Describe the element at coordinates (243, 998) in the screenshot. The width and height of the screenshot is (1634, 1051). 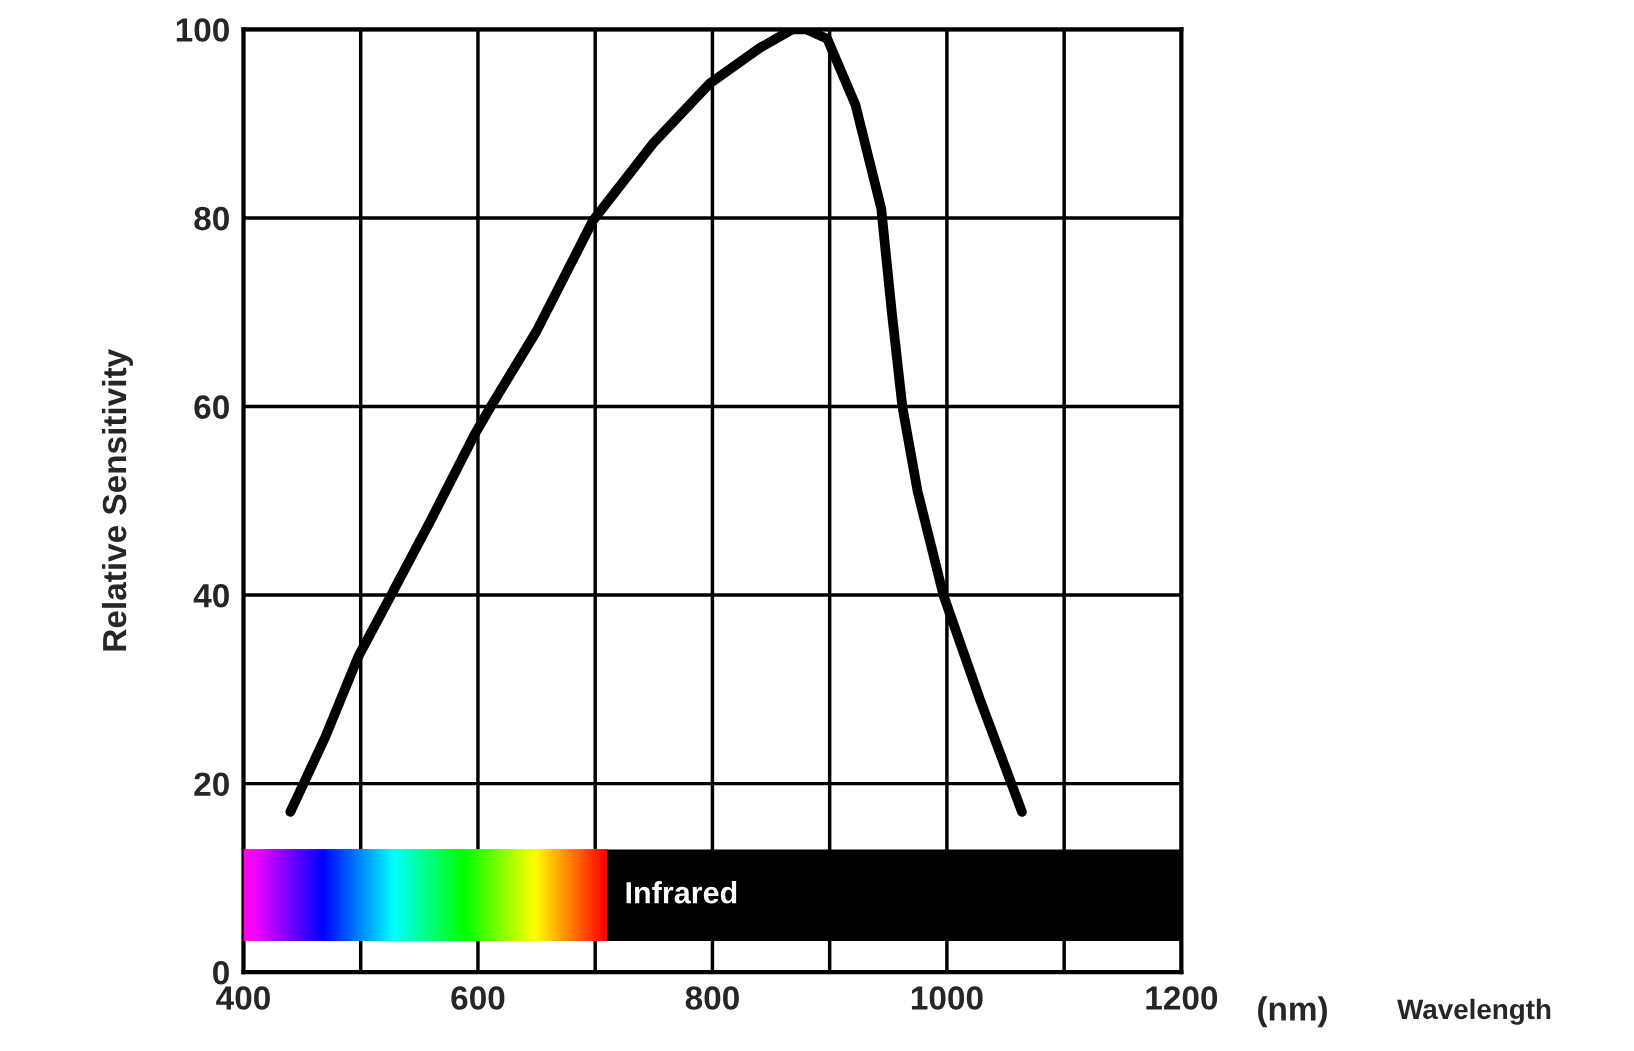
I see `x-tick-label: 400` at that location.